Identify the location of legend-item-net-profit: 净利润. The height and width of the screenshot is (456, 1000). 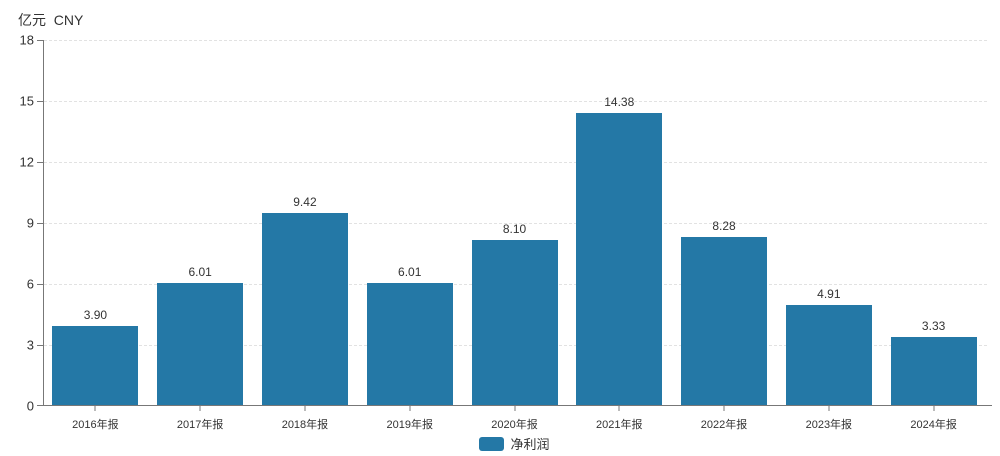
(514, 443).